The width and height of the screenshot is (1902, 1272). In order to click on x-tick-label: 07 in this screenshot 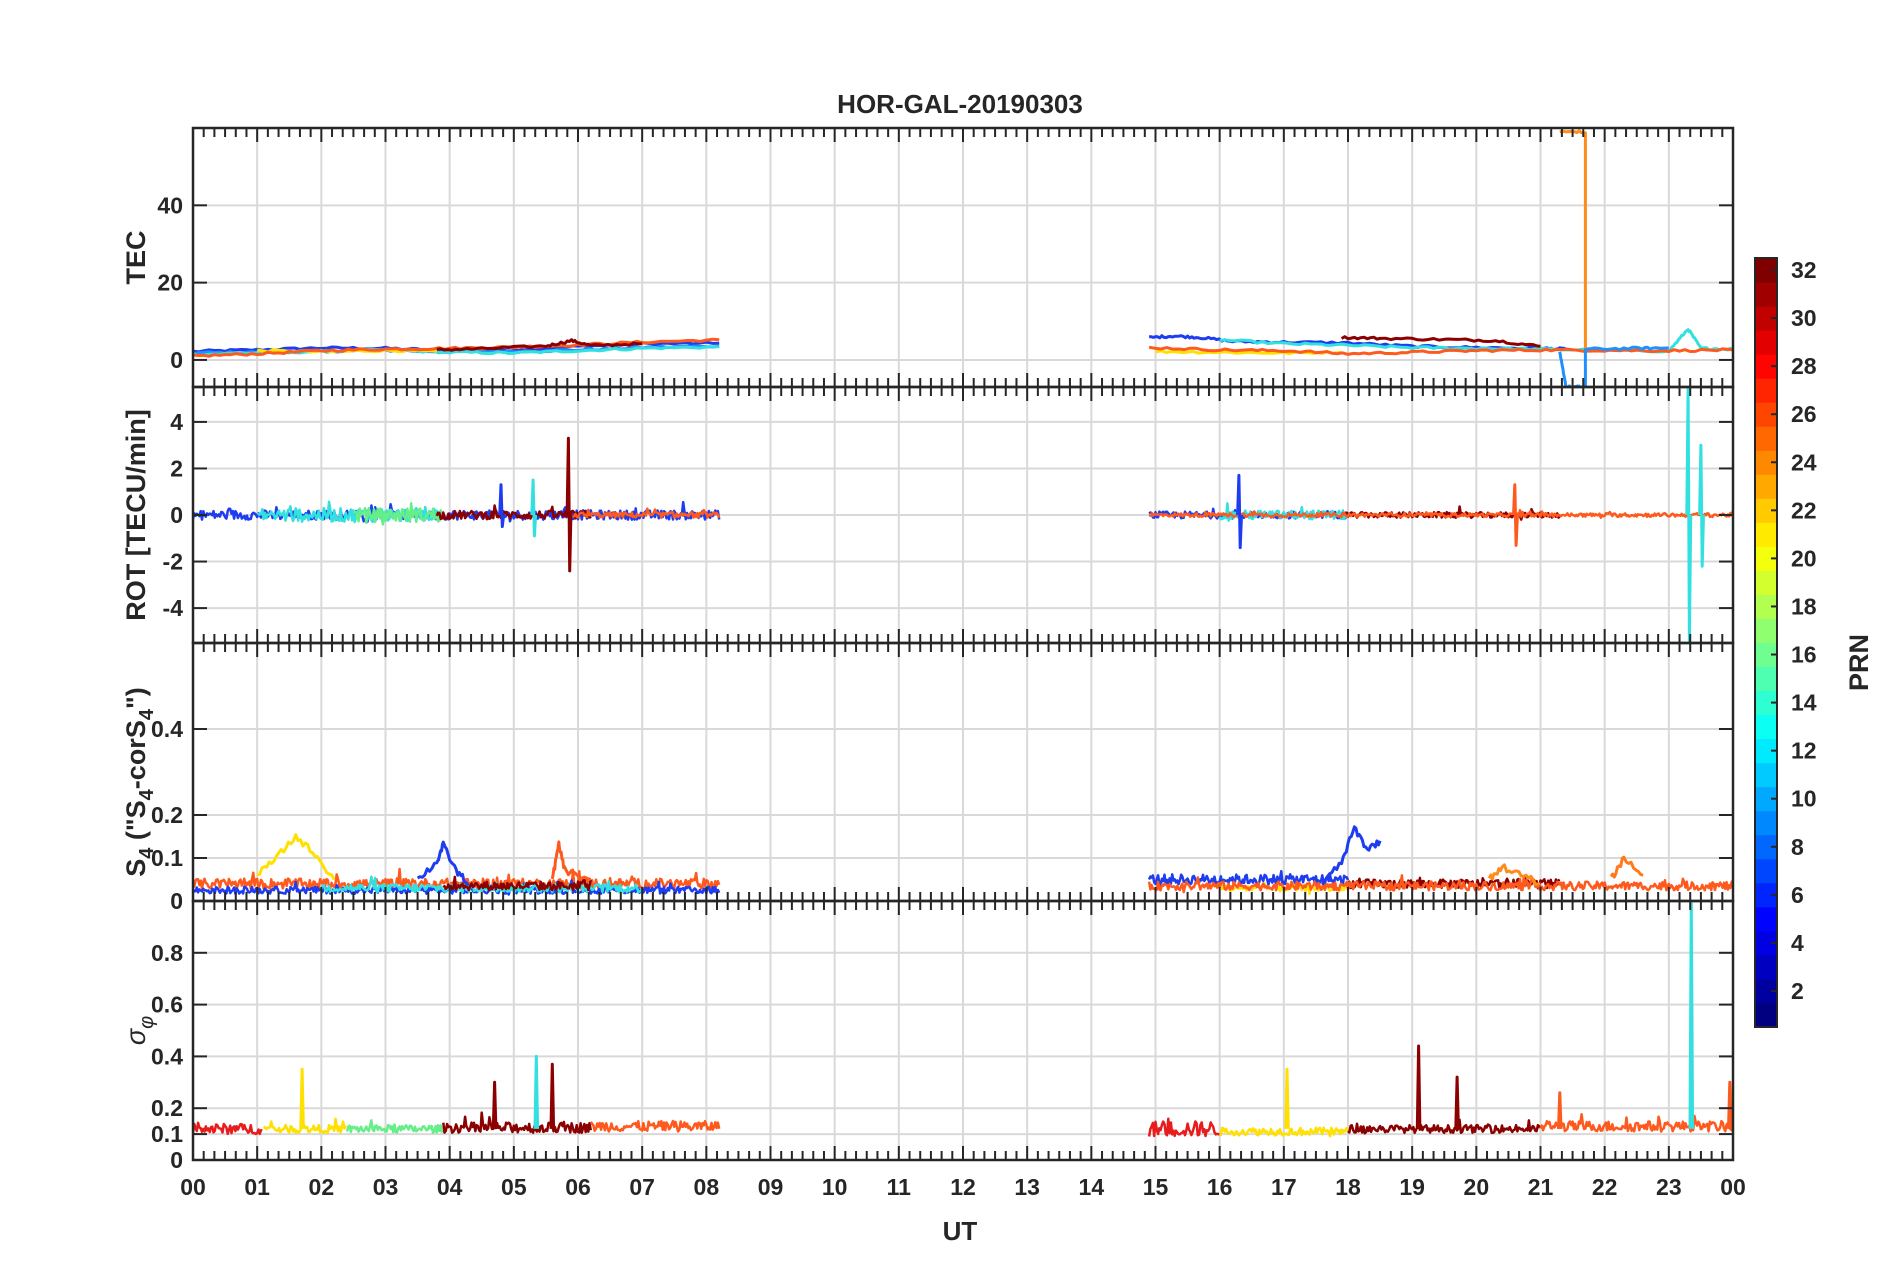, I will do `click(642, 1187)`.